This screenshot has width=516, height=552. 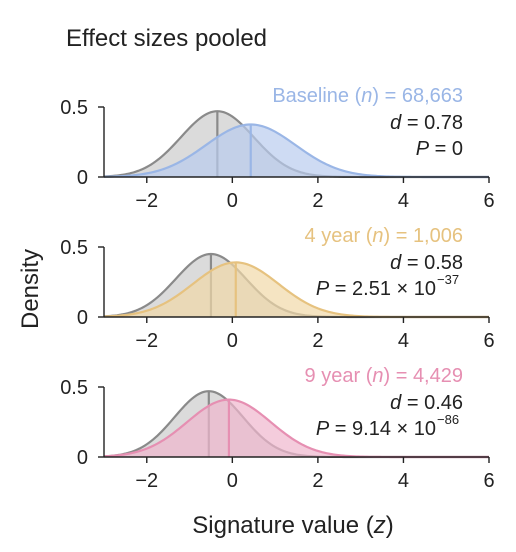 What do you see at coordinates (166, 38) in the screenshot?
I see `figure-title: Effect sizes pooled` at bounding box center [166, 38].